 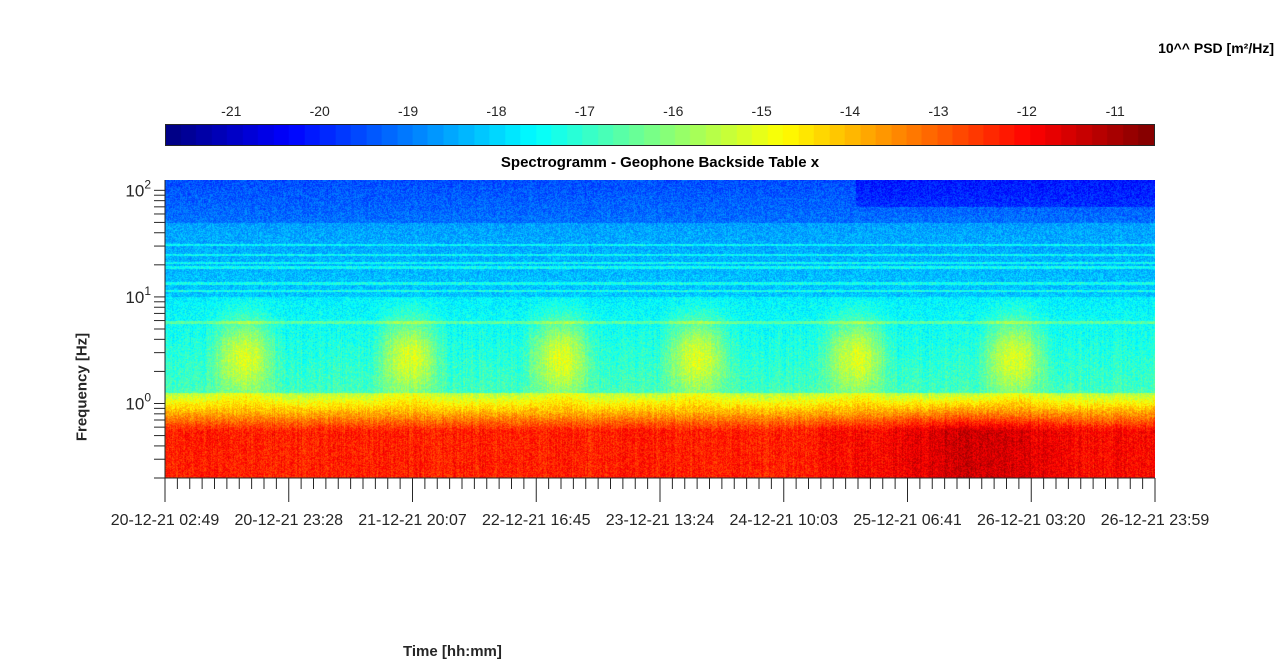 What do you see at coordinates (673, 111) in the screenshot?
I see `colorbar-tick-label: -16` at bounding box center [673, 111].